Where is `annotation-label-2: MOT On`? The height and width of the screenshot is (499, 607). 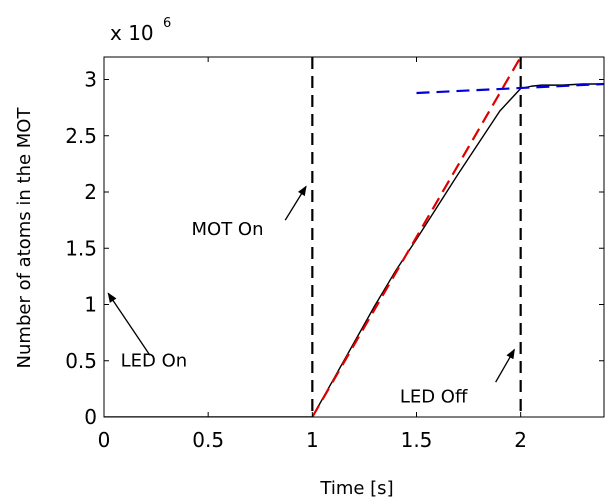
annotation-label-2: MOT On is located at coordinates (228, 229).